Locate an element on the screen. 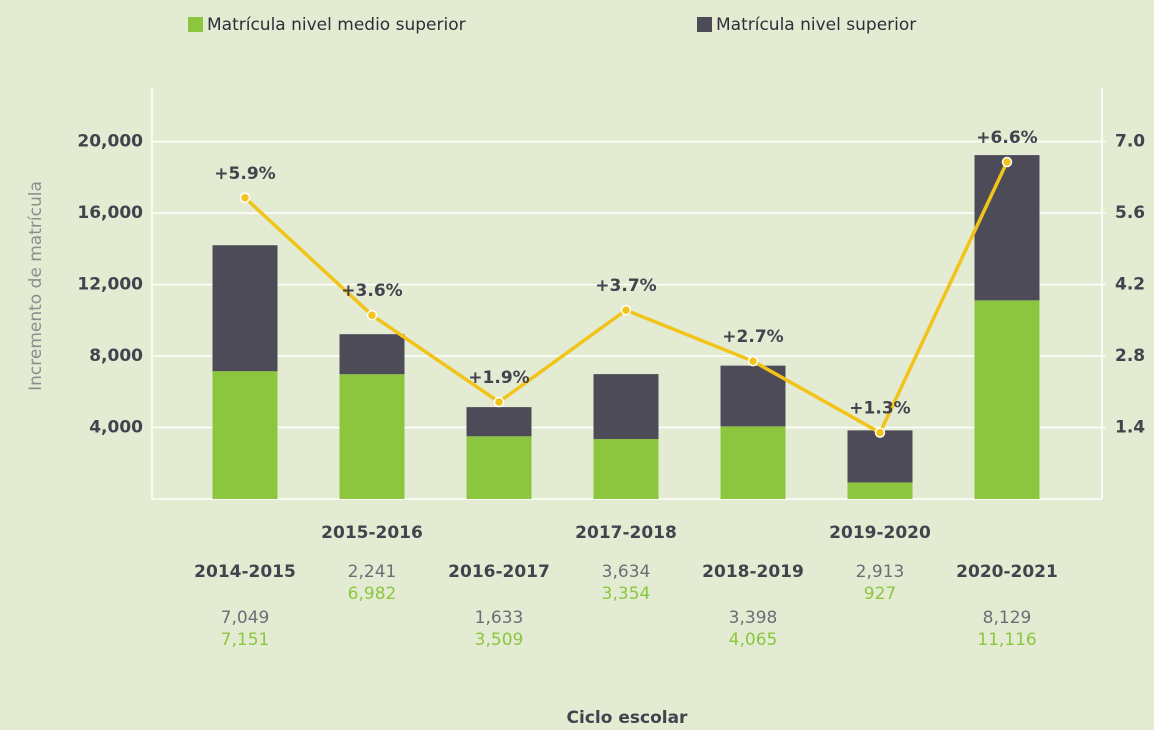  data-label: 7,049 is located at coordinates (245, 618).